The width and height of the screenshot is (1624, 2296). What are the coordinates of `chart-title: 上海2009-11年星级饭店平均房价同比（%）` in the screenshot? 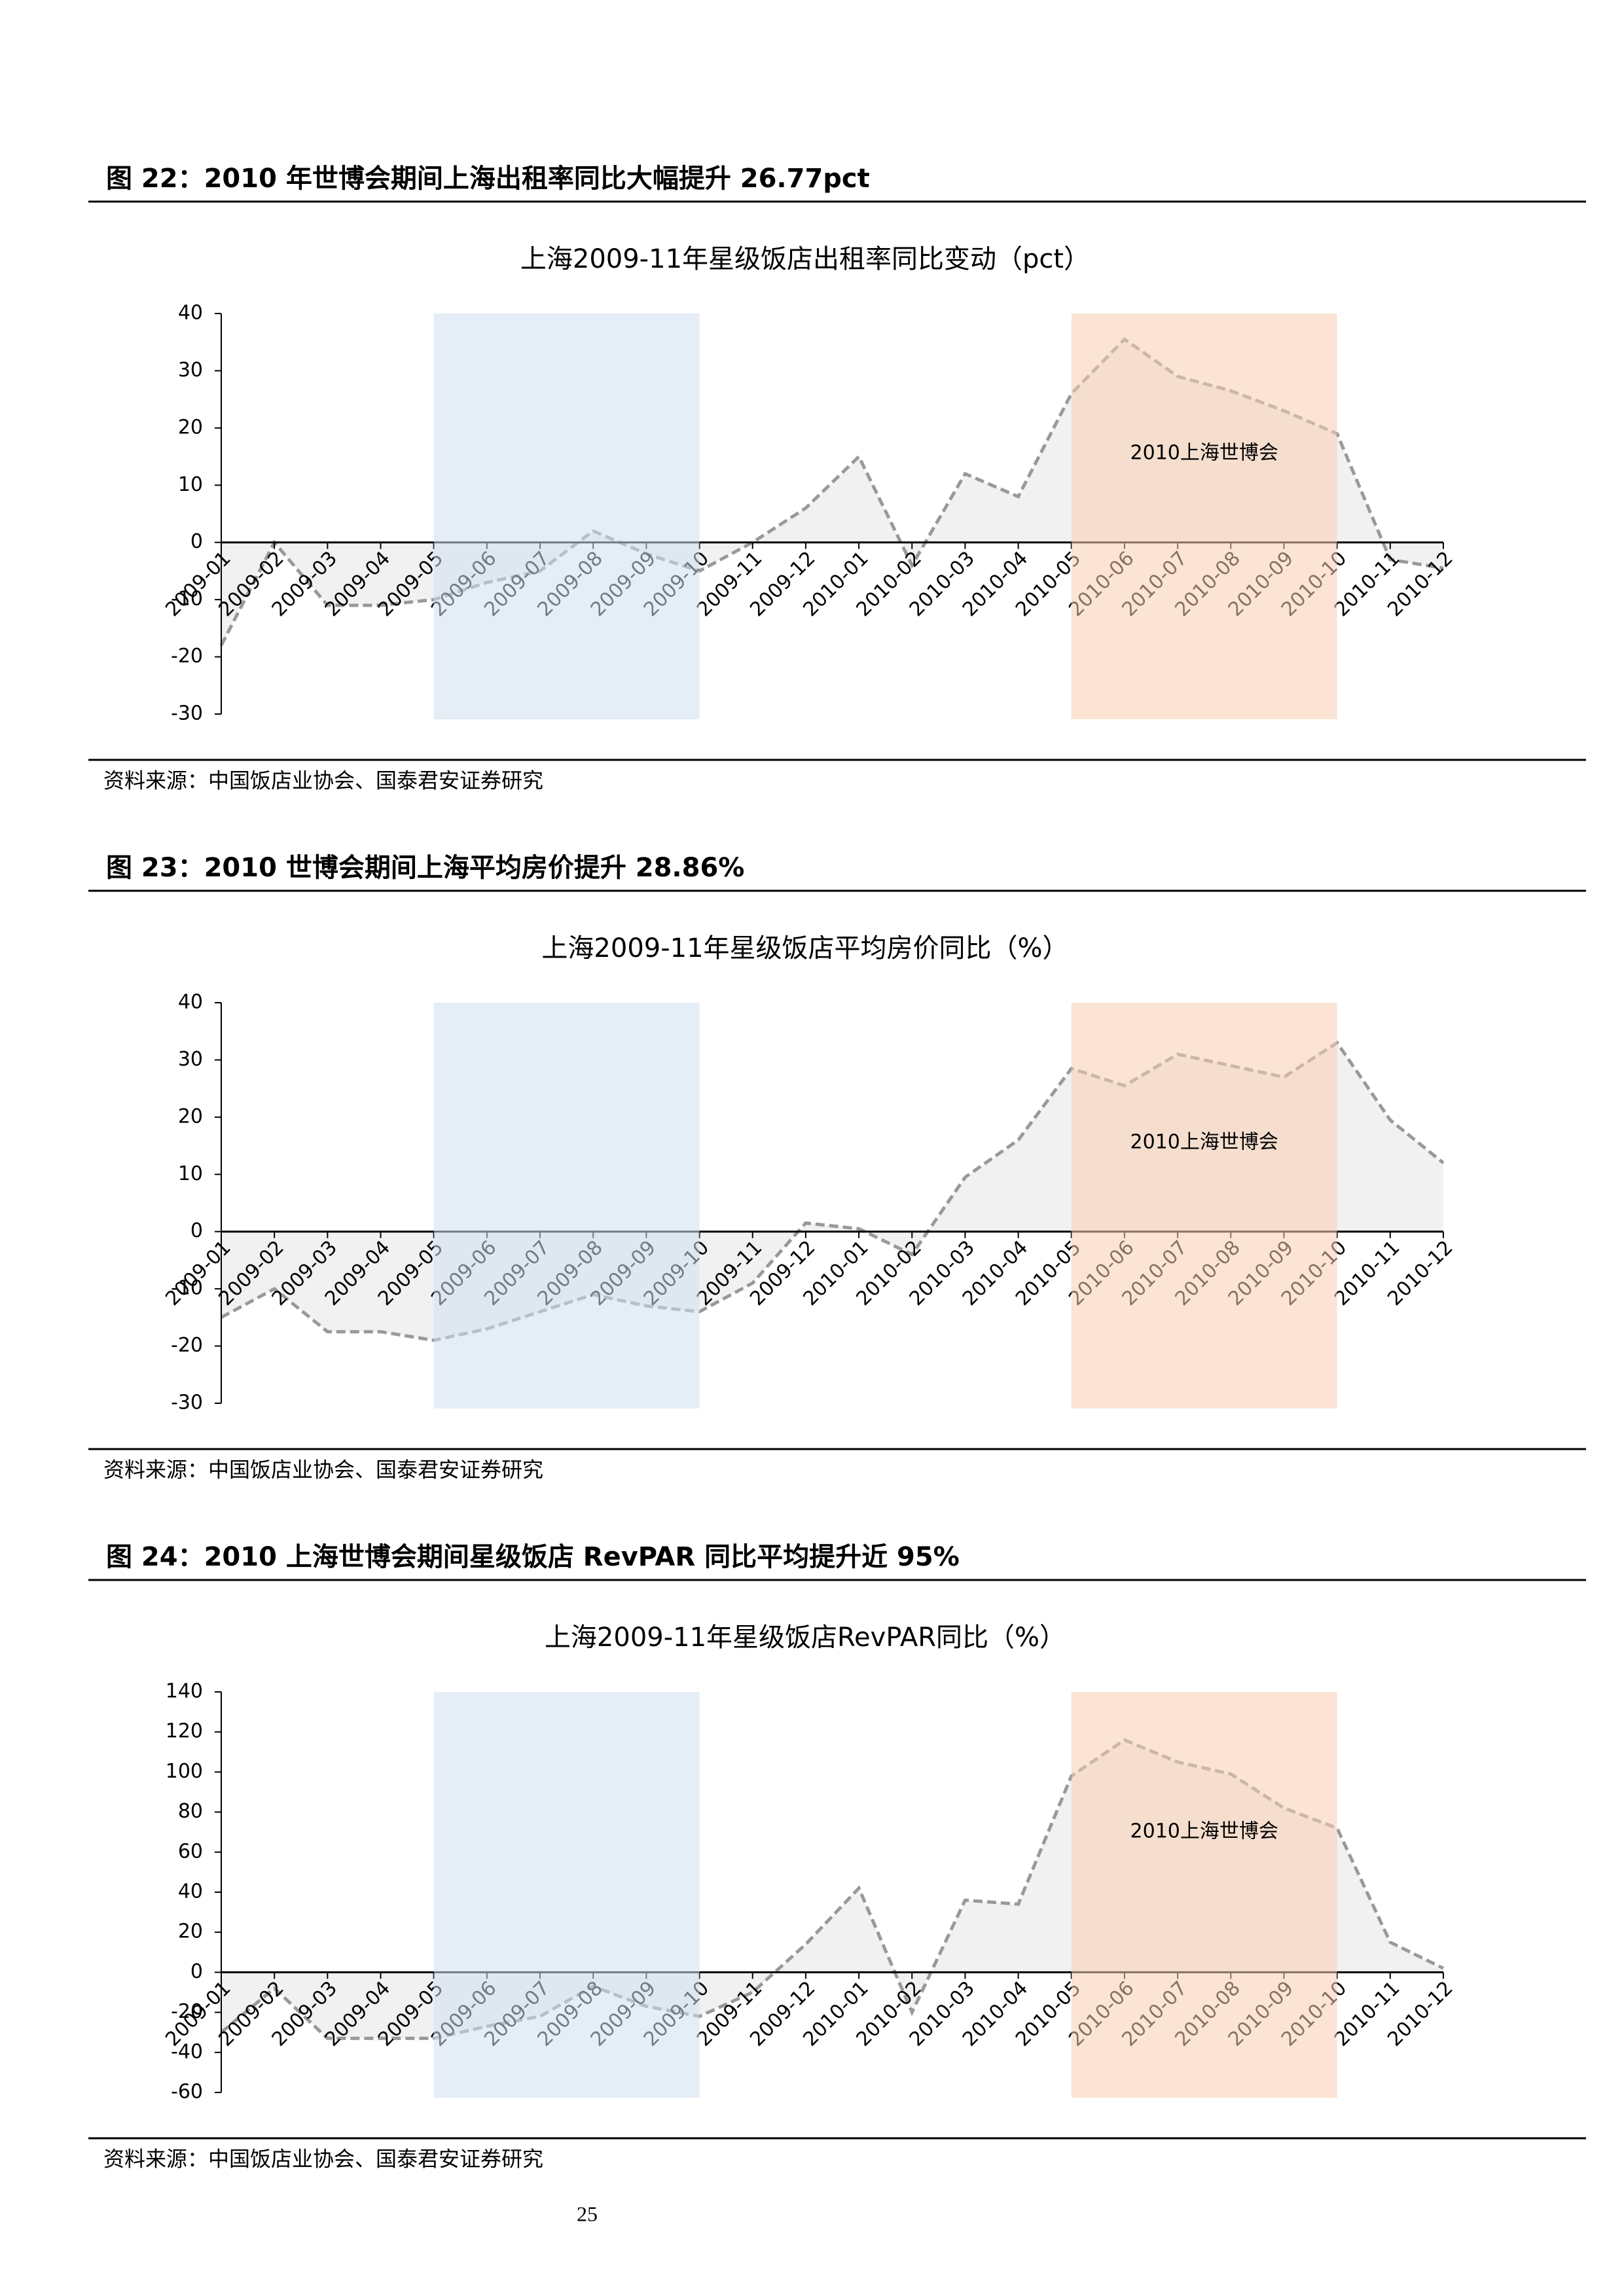 It's located at (804, 948).